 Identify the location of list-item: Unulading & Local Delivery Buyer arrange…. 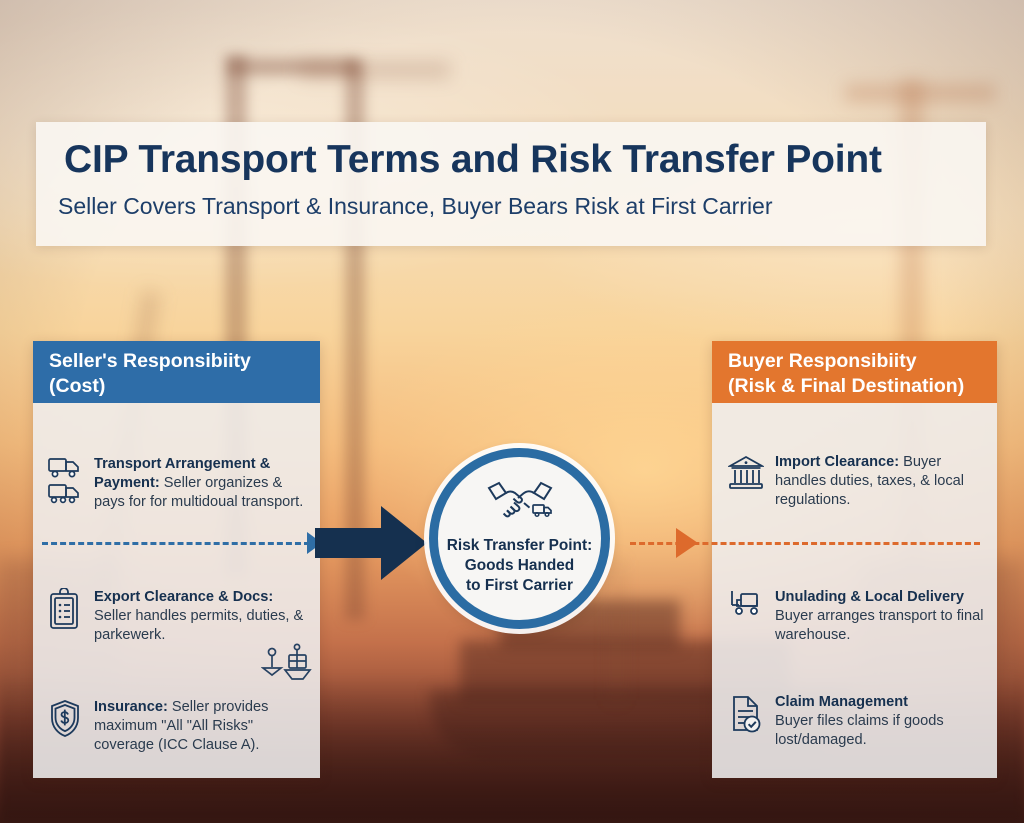
(856, 616).